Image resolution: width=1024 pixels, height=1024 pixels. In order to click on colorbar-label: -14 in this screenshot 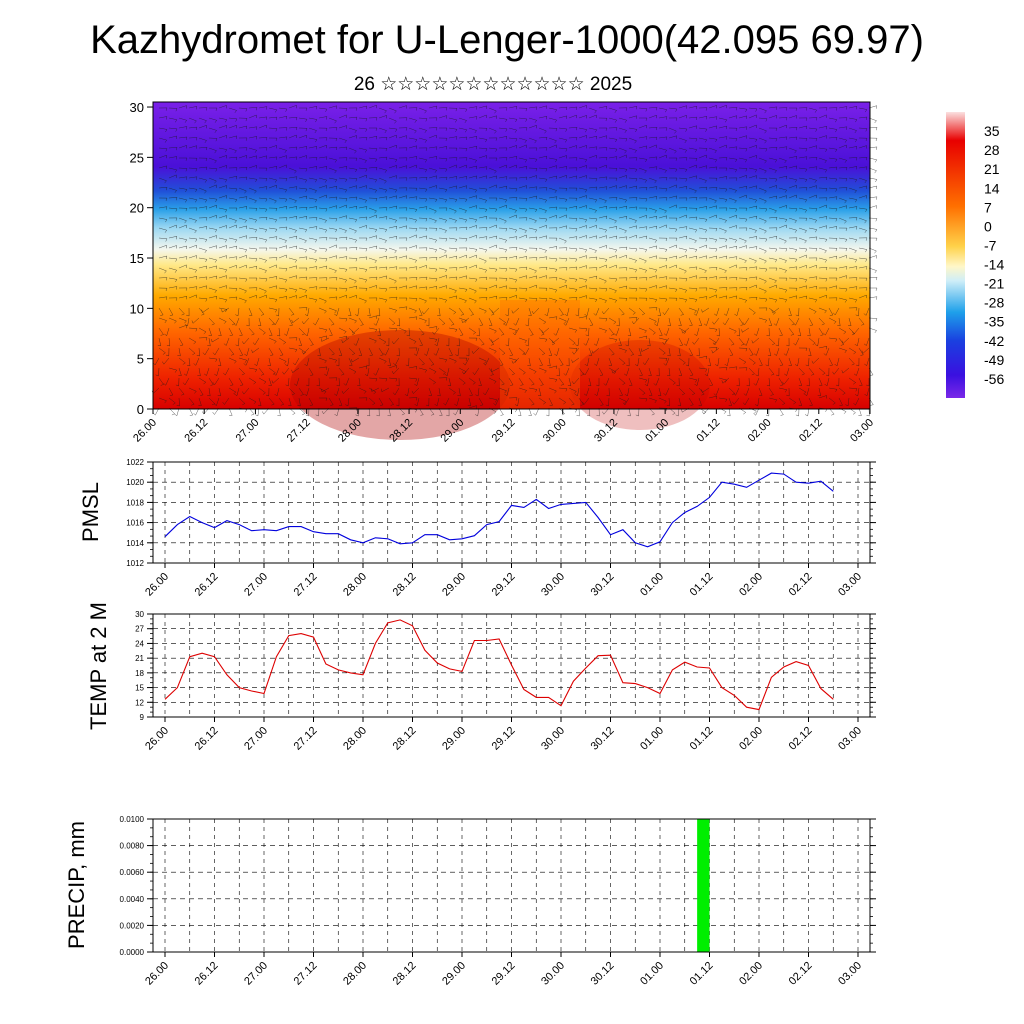, I will do `click(994, 265)`.